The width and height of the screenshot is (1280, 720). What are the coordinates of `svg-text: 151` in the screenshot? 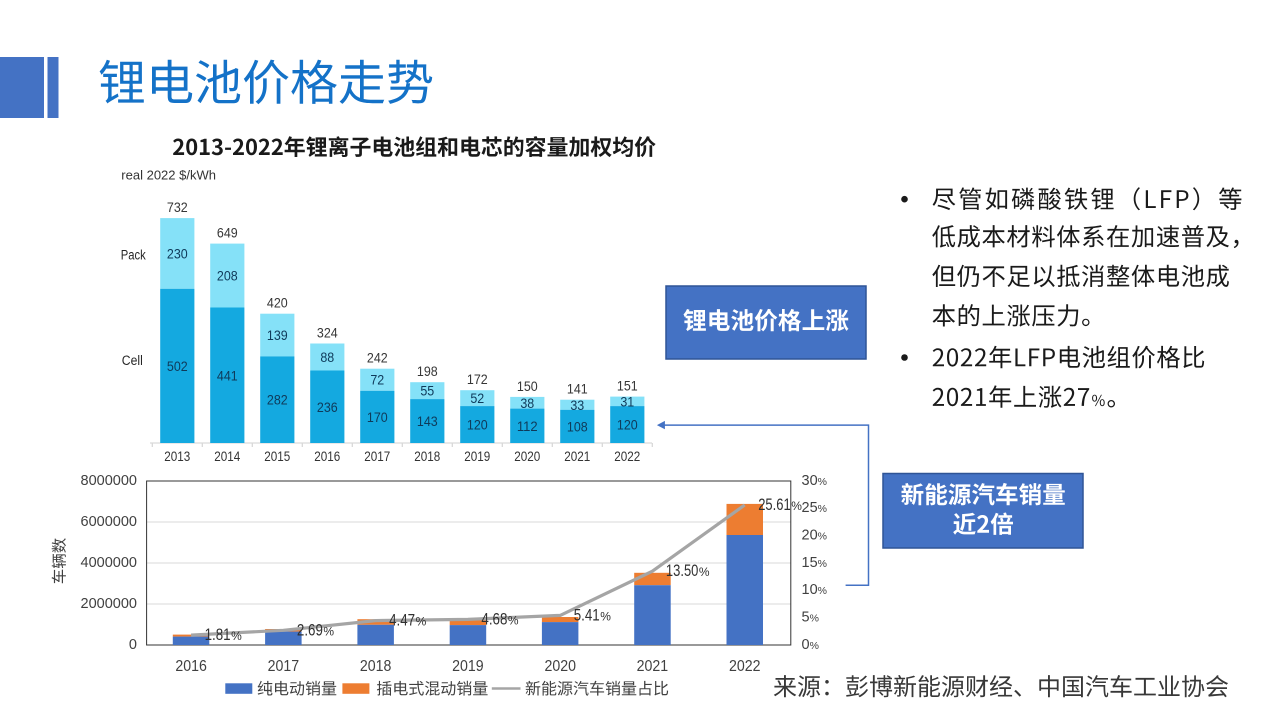 It's located at (627, 386).